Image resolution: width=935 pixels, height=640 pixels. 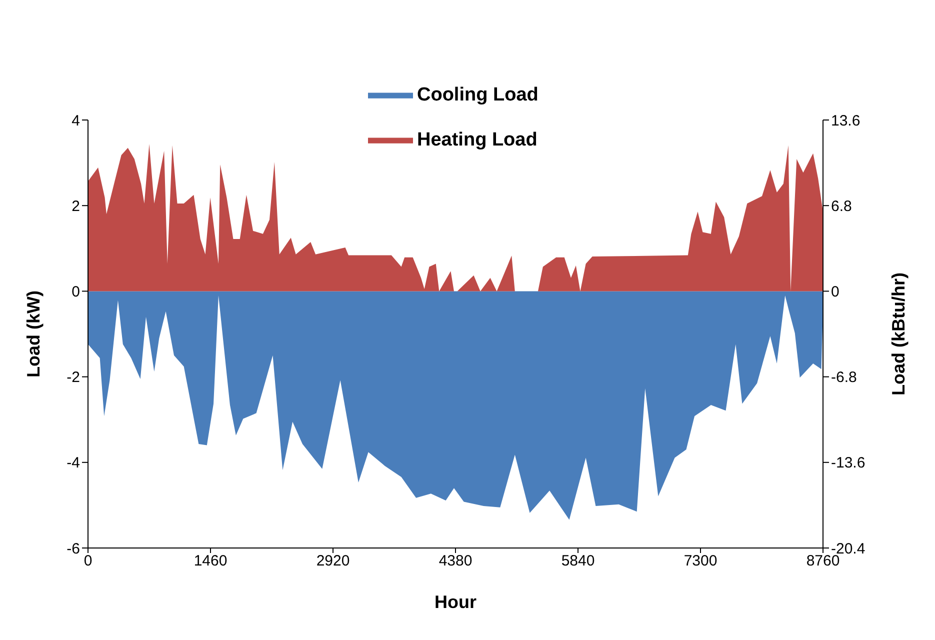 I want to click on x-tick-label: 1460, so click(x=211, y=561).